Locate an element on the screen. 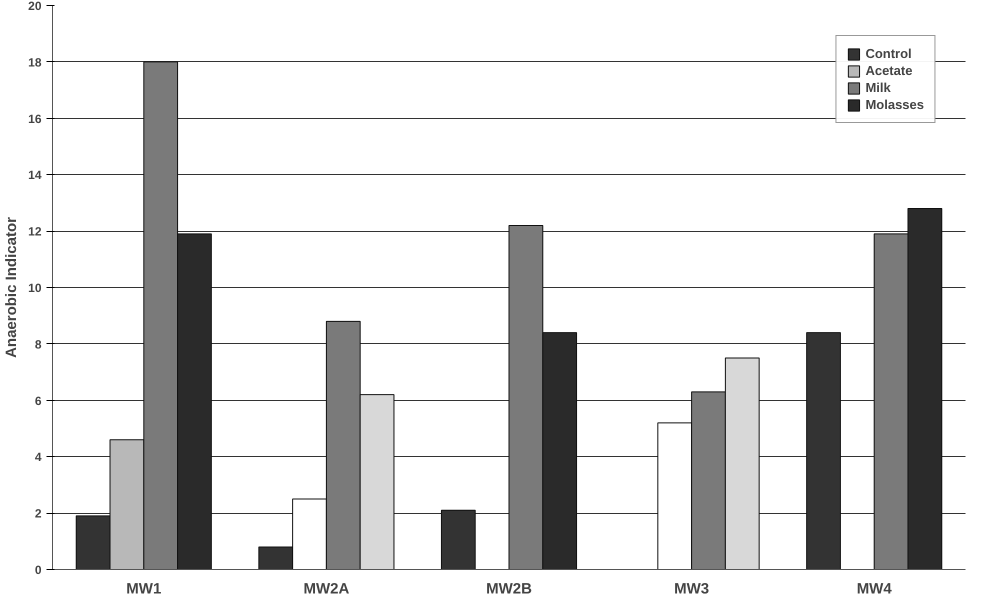 This screenshot has width=983, height=615. y-tick-label: 10 is located at coordinates (35, 288).